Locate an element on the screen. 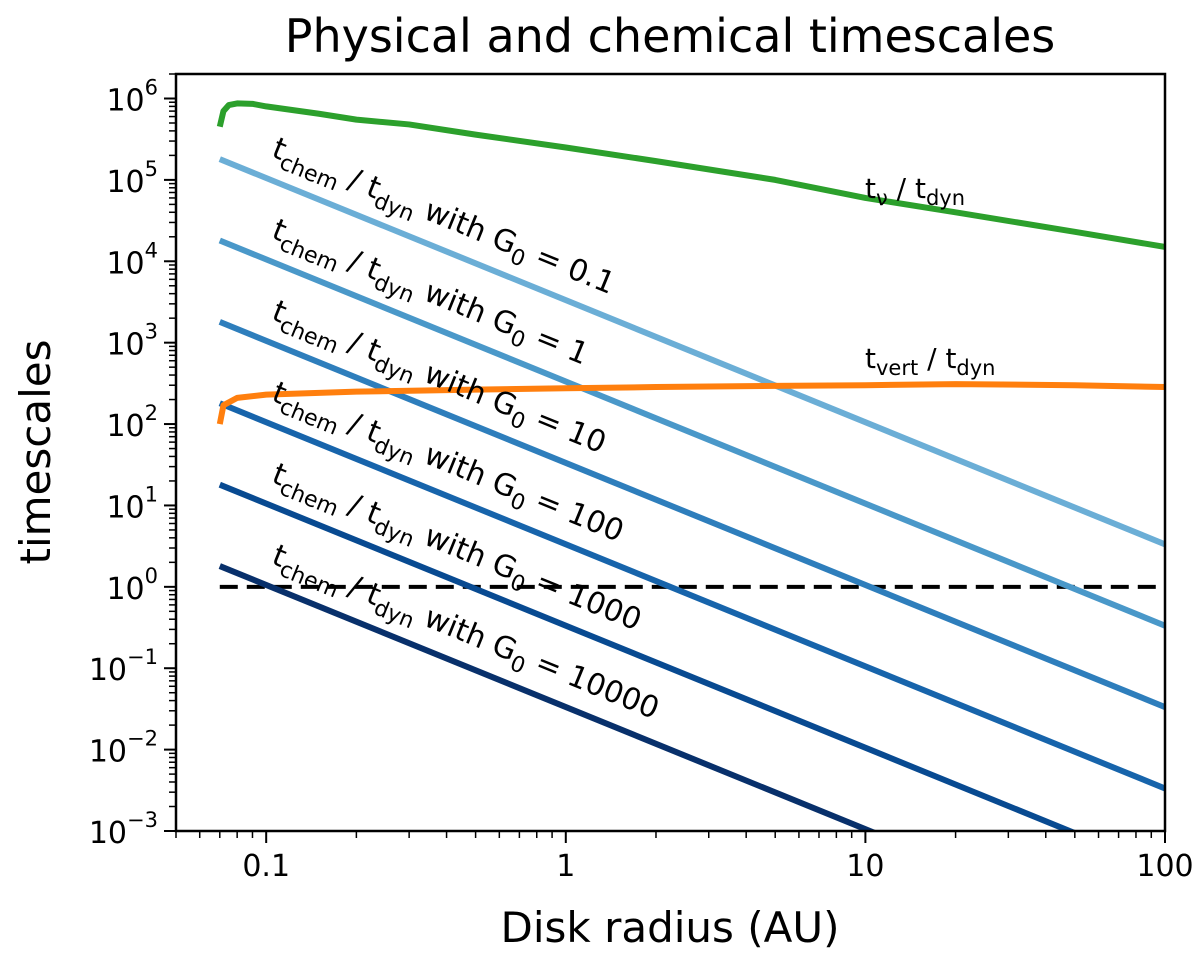 The image size is (1200, 954). y-tick-label: 10⁵ is located at coordinates (132, 178).